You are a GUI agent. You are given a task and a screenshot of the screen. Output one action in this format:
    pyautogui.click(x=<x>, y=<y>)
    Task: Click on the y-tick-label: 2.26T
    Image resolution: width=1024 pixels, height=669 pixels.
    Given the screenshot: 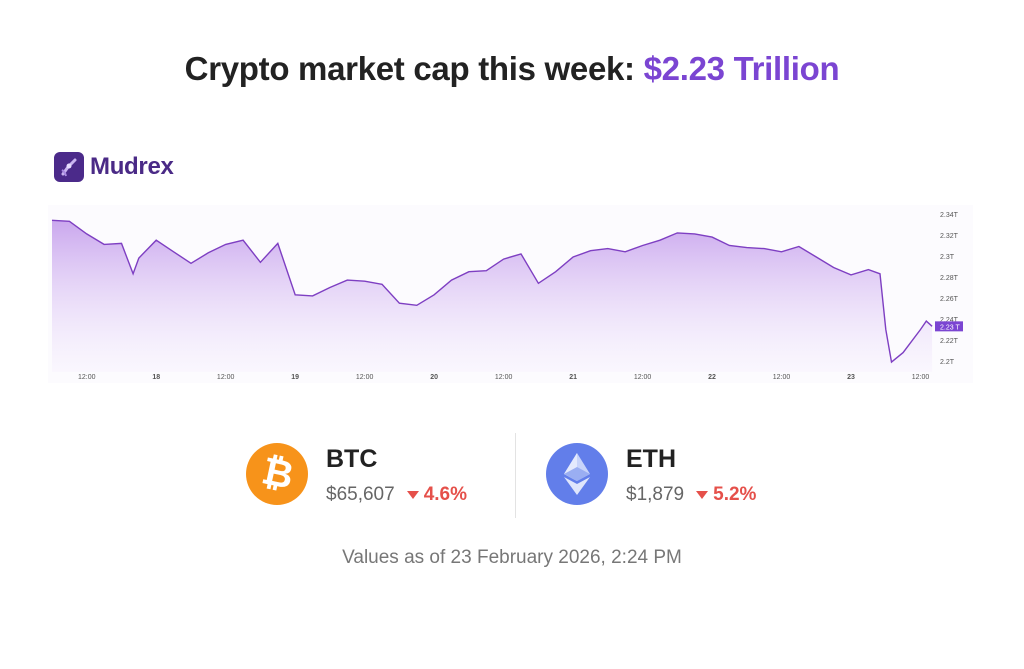 What is the action you would take?
    pyautogui.click(x=949, y=299)
    